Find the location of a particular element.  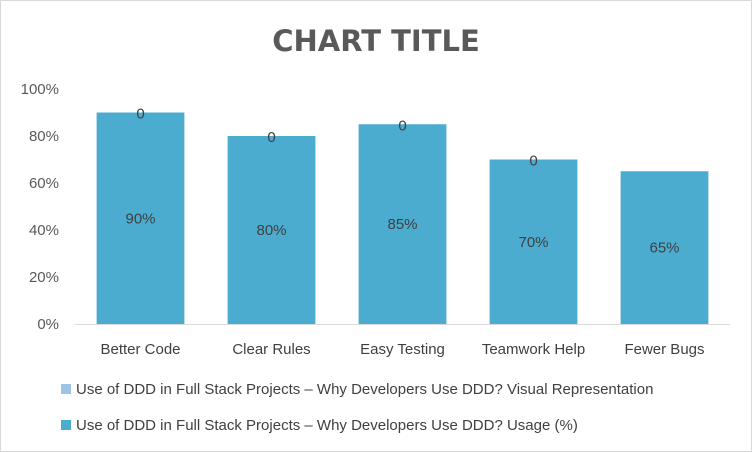

bar-clear-rules is located at coordinates (271, 230).